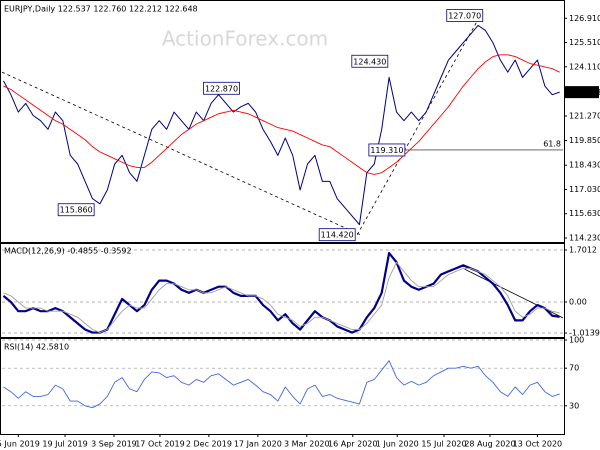 The image size is (600, 450). I want to click on price-label: 124.430, so click(369, 61).